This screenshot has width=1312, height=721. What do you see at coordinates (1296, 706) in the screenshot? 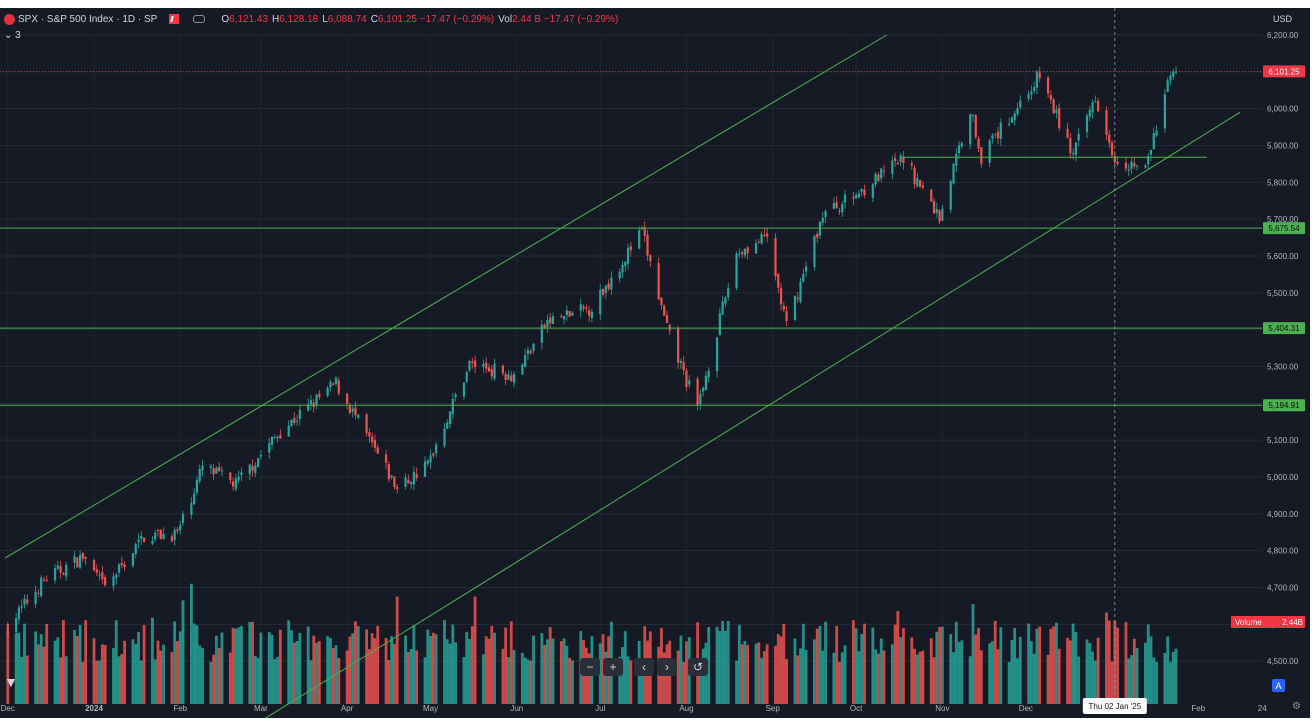
I see `gear-icon: ⚙` at bounding box center [1296, 706].